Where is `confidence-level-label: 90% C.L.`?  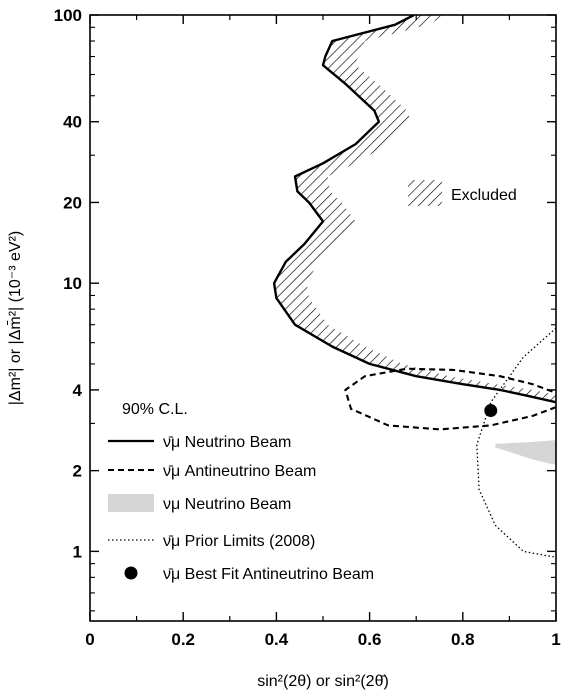 confidence-level-label: 90% C.L. is located at coordinates (155, 409).